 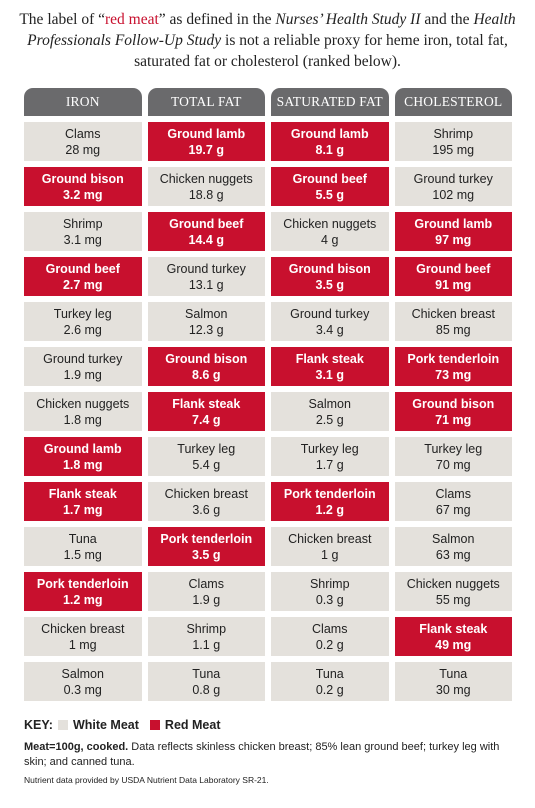 I want to click on table-cell: Clams 67 mg, so click(x=453, y=501).